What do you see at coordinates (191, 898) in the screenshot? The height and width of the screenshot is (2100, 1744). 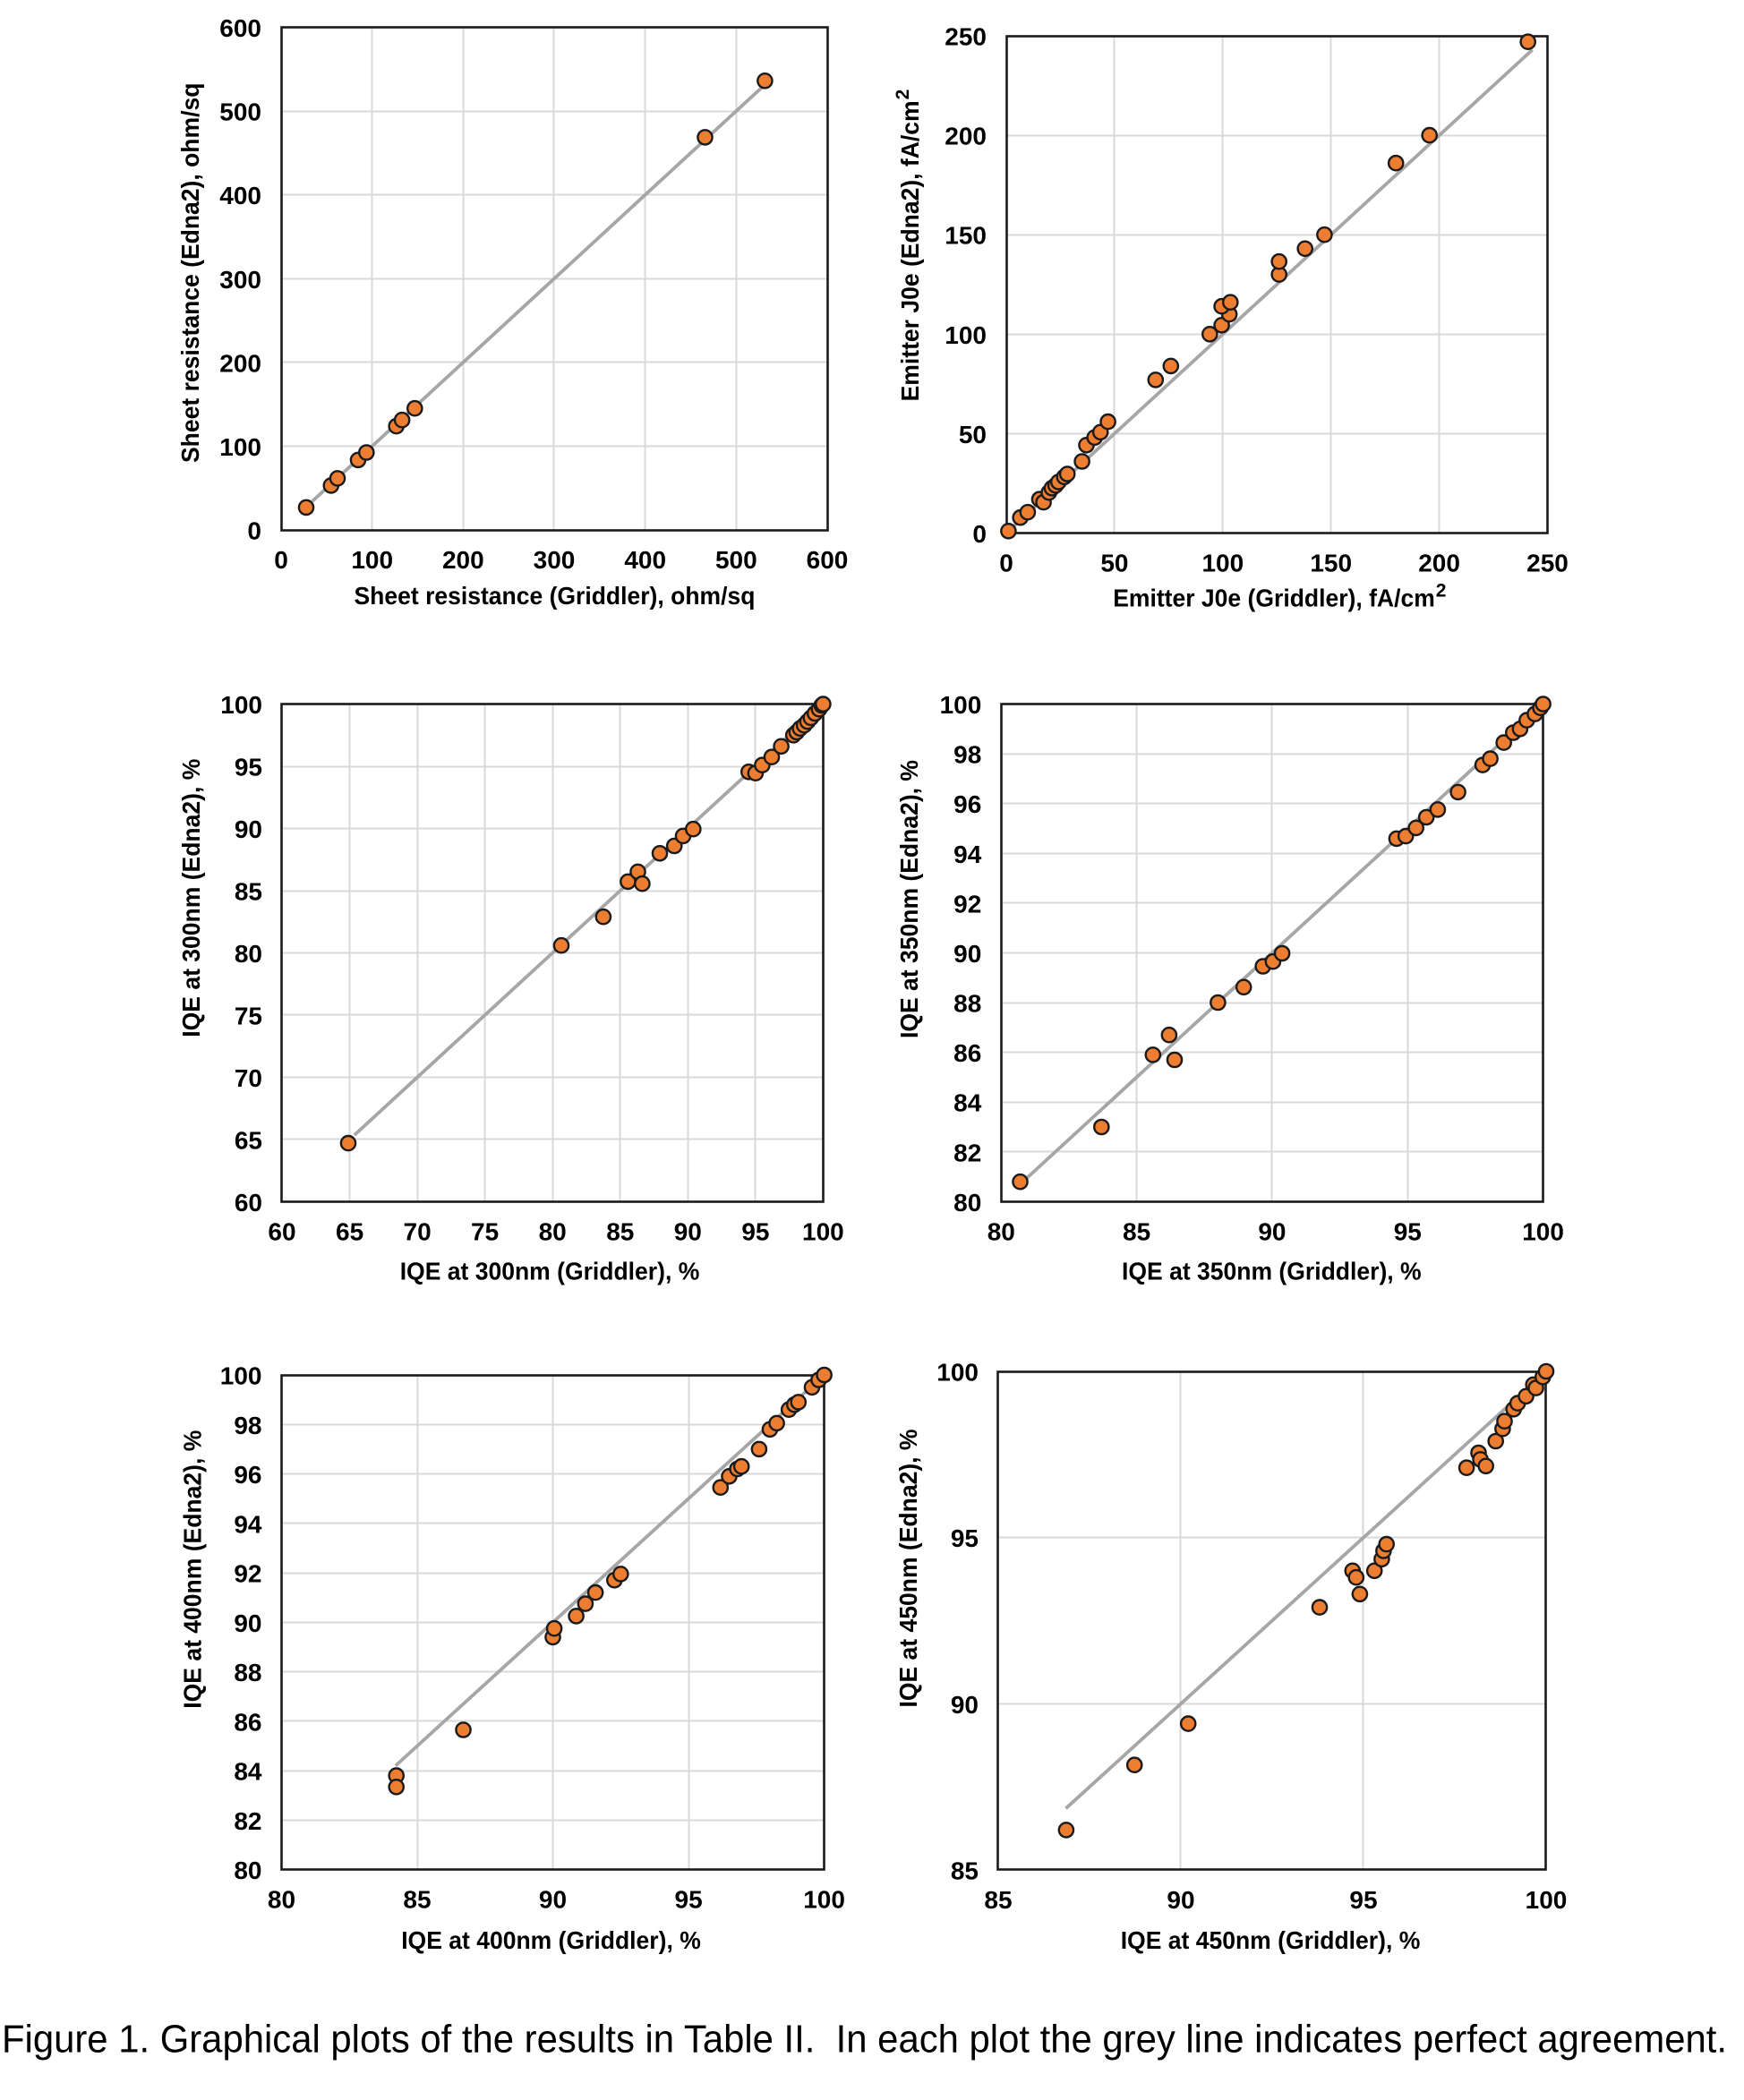 I see `svg-text: IQE at 300nm (Edna2), %` at bounding box center [191, 898].